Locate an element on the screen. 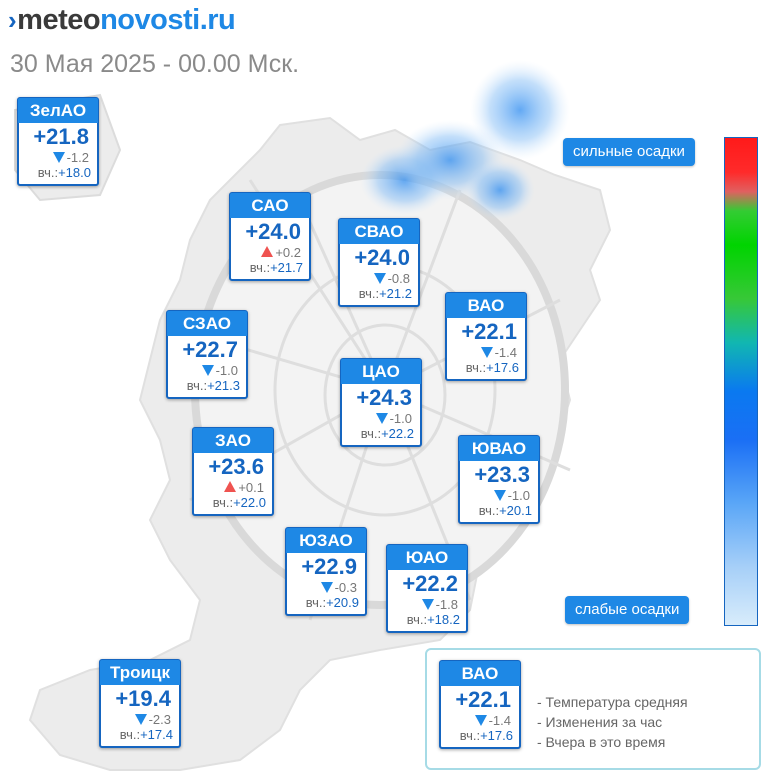 This screenshot has height=780, width=780. site-logo: ›meteonovosti.ru is located at coordinates (122, 20).